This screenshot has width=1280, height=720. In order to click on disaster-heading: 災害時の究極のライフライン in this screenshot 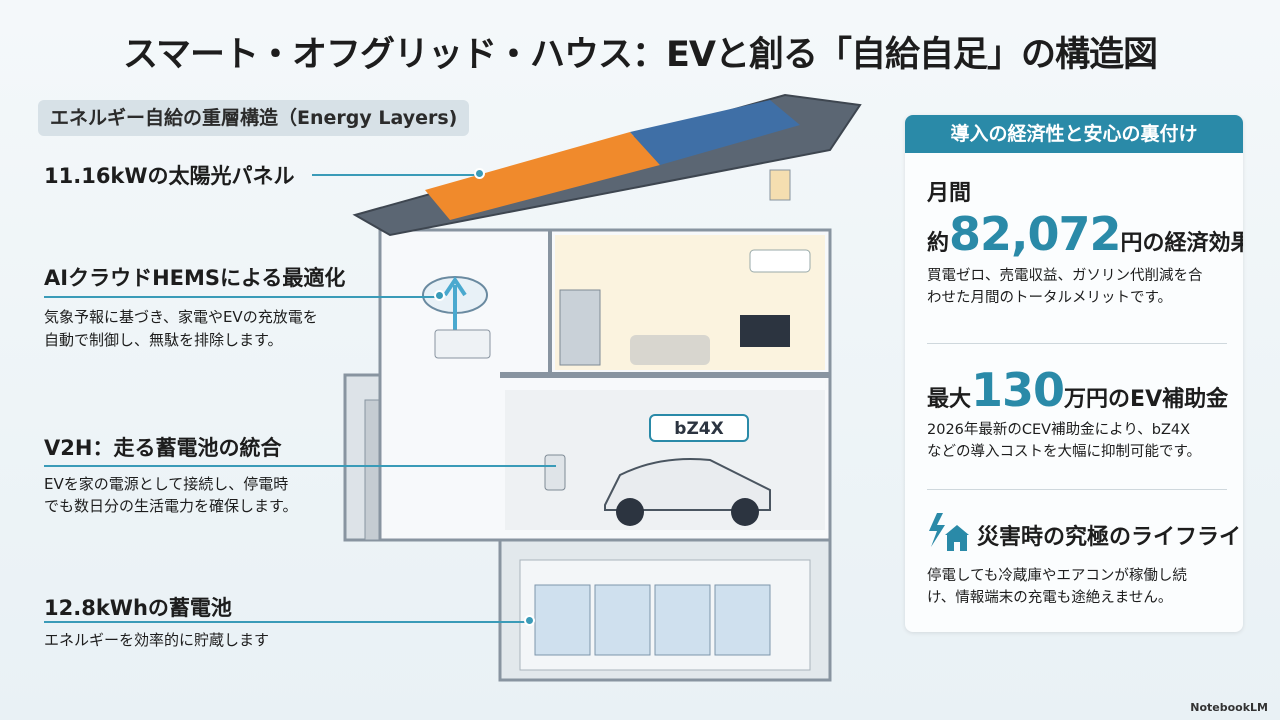, I will do `click(1110, 537)`.